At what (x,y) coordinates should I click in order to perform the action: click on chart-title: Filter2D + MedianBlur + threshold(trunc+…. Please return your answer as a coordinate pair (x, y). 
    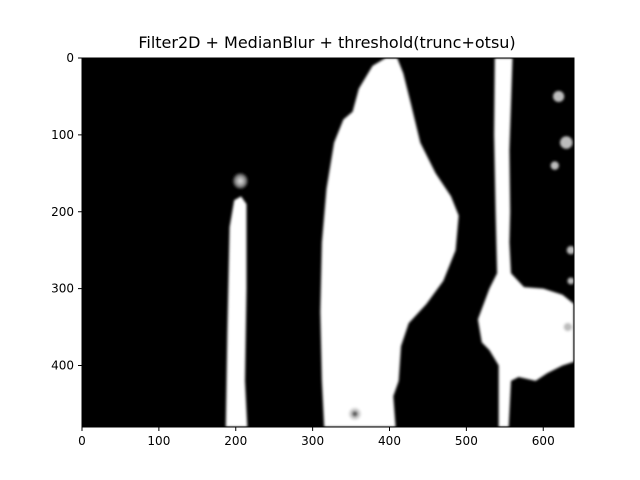
    Looking at the image, I should click on (326, 42).